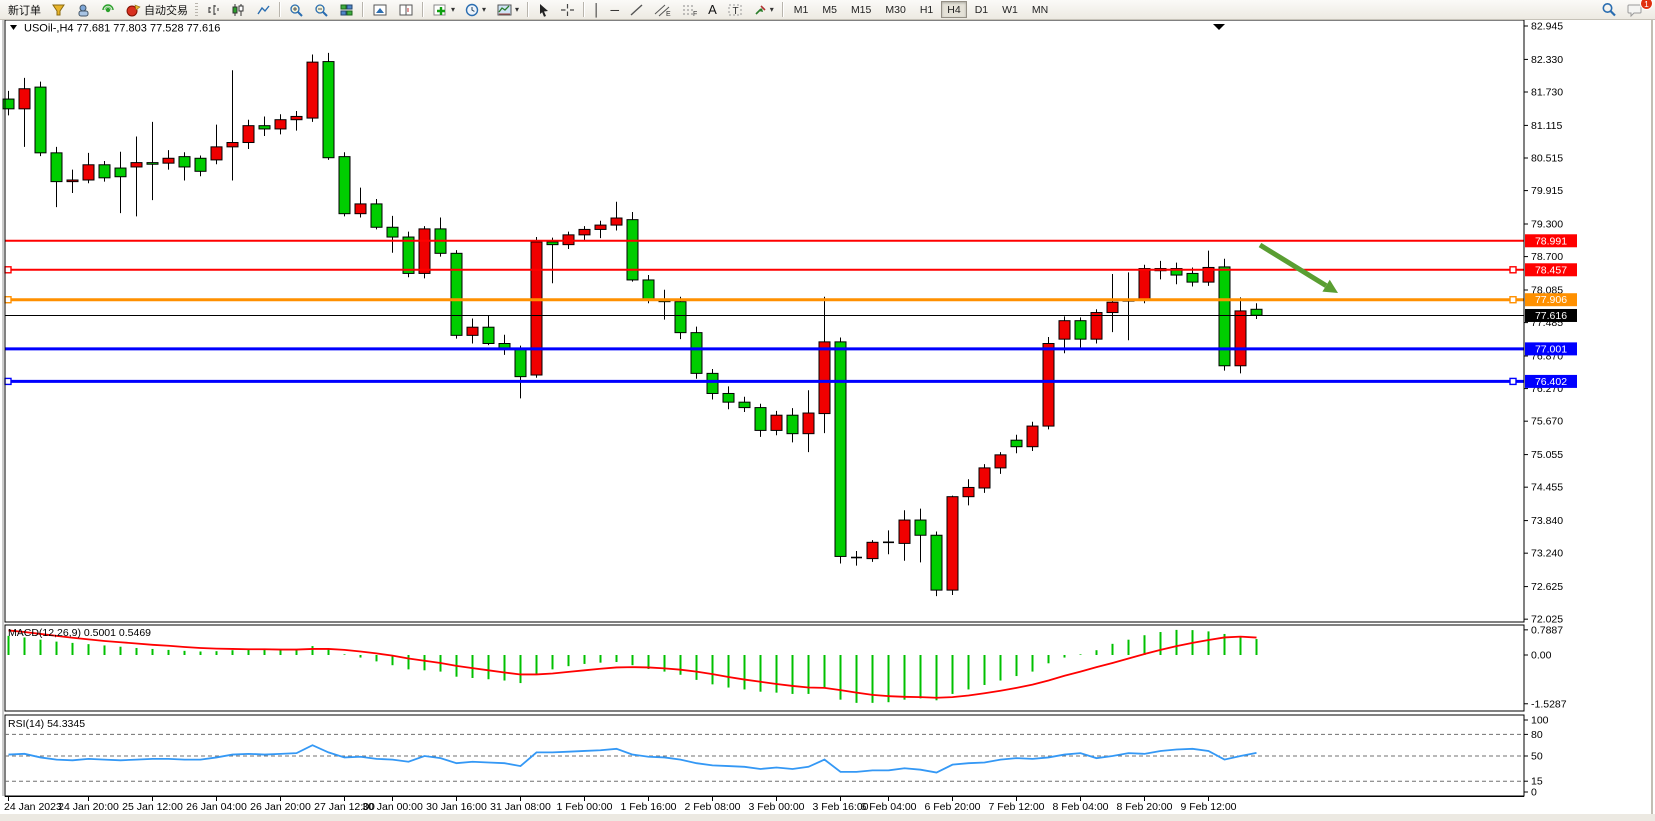  Describe the element at coordinates (238, 9) in the screenshot. I see `candle-chart-icon` at that location.